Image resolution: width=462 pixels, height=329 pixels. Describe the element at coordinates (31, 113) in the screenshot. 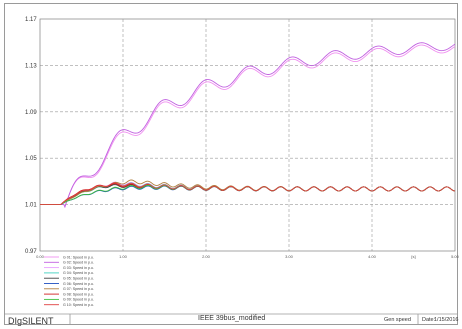

I see `y-tick-label: 1.09` at that location.